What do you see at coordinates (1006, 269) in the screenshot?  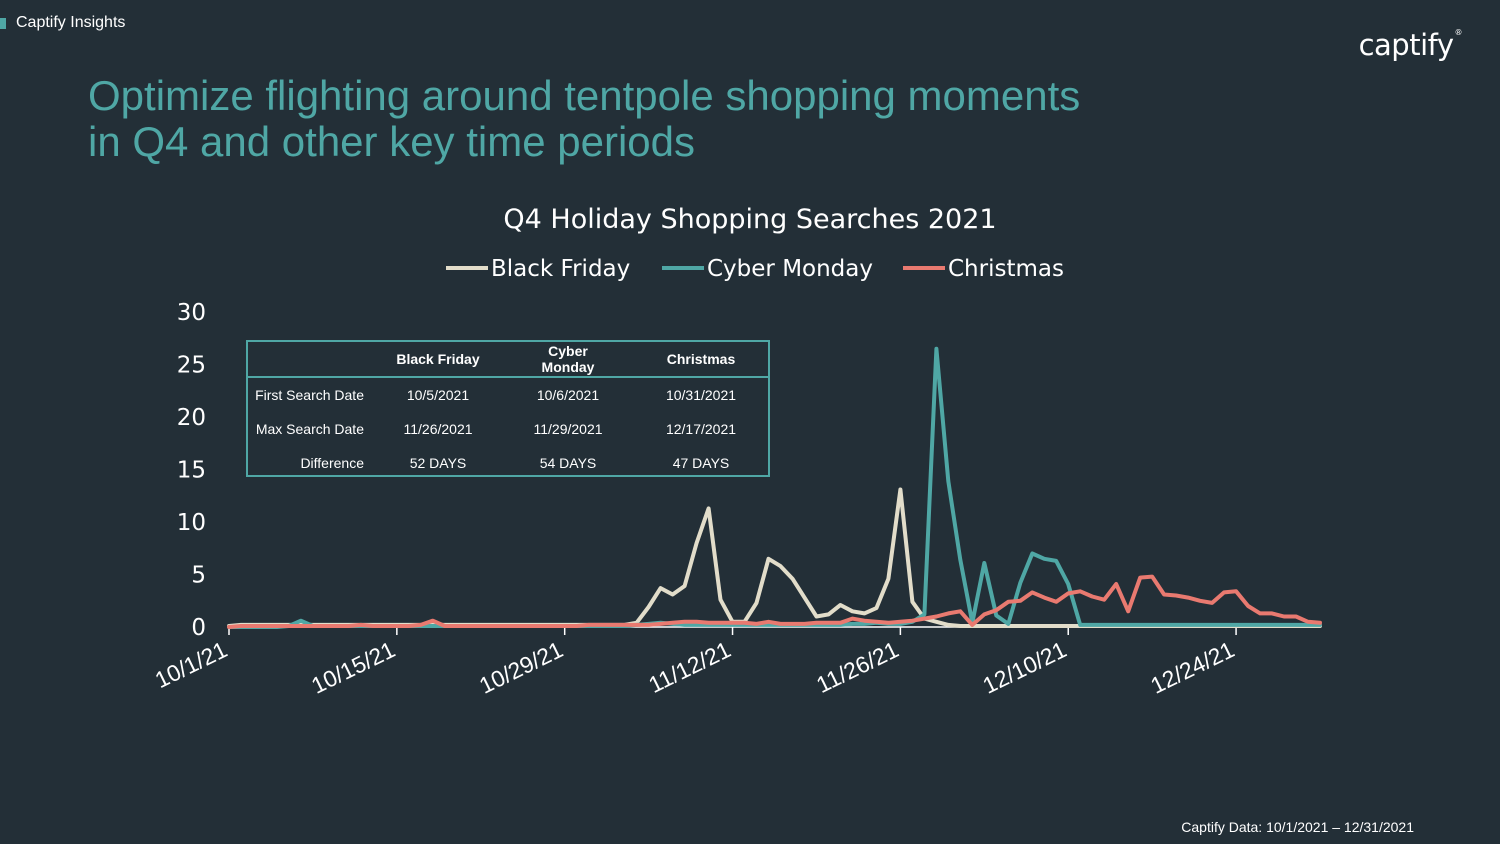 I see `legend-label: Christmas` at bounding box center [1006, 269].